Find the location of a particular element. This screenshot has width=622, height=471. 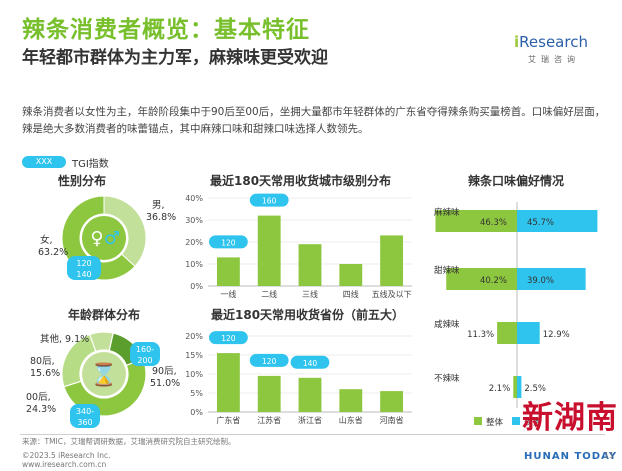

flavor-category-0: 麻辣味 is located at coordinates (447, 212).